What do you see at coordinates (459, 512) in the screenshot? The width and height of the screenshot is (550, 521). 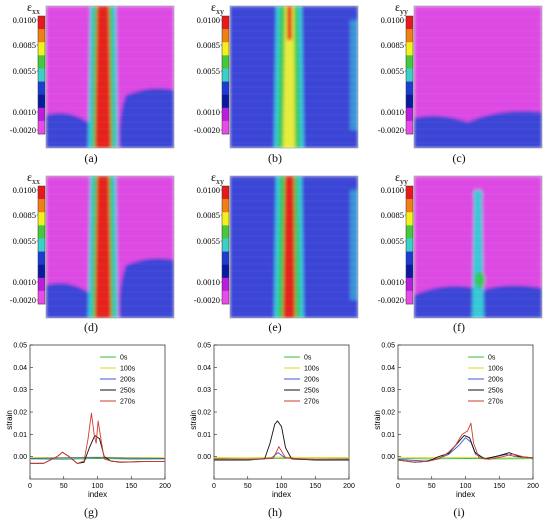 I see `caption-i: (i)` at bounding box center [459, 512].